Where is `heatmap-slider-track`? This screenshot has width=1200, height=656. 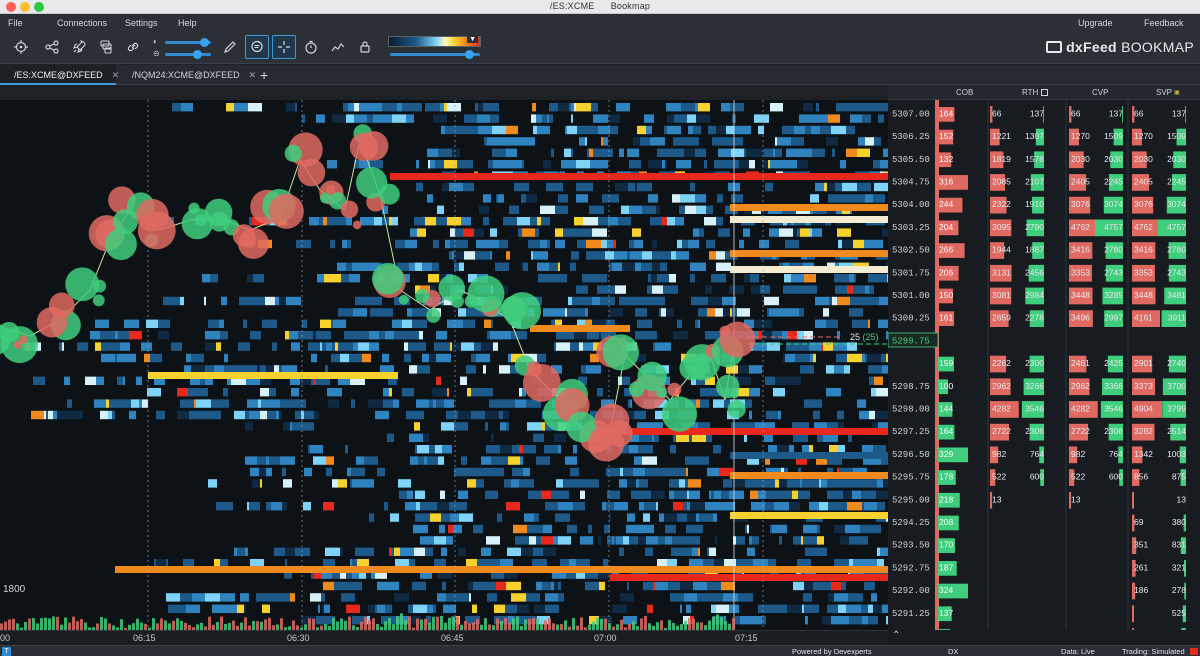 heatmap-slider-track is located at coordinates (435, 54).